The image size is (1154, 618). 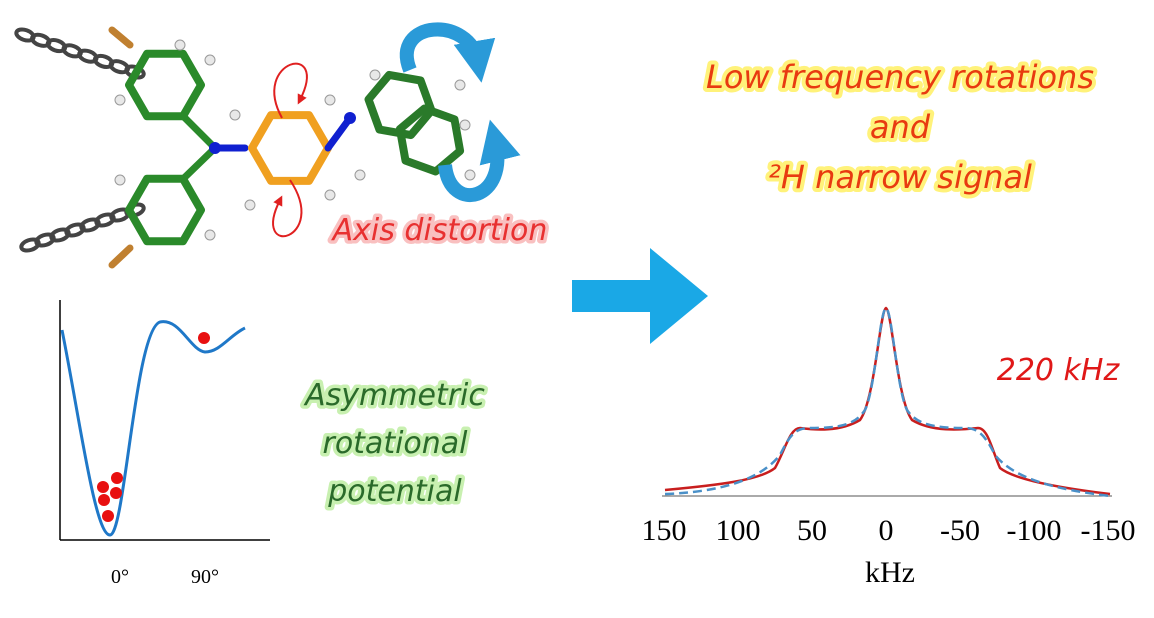 I want to click on x-tick-label: 150, so click(x=664, y=530).